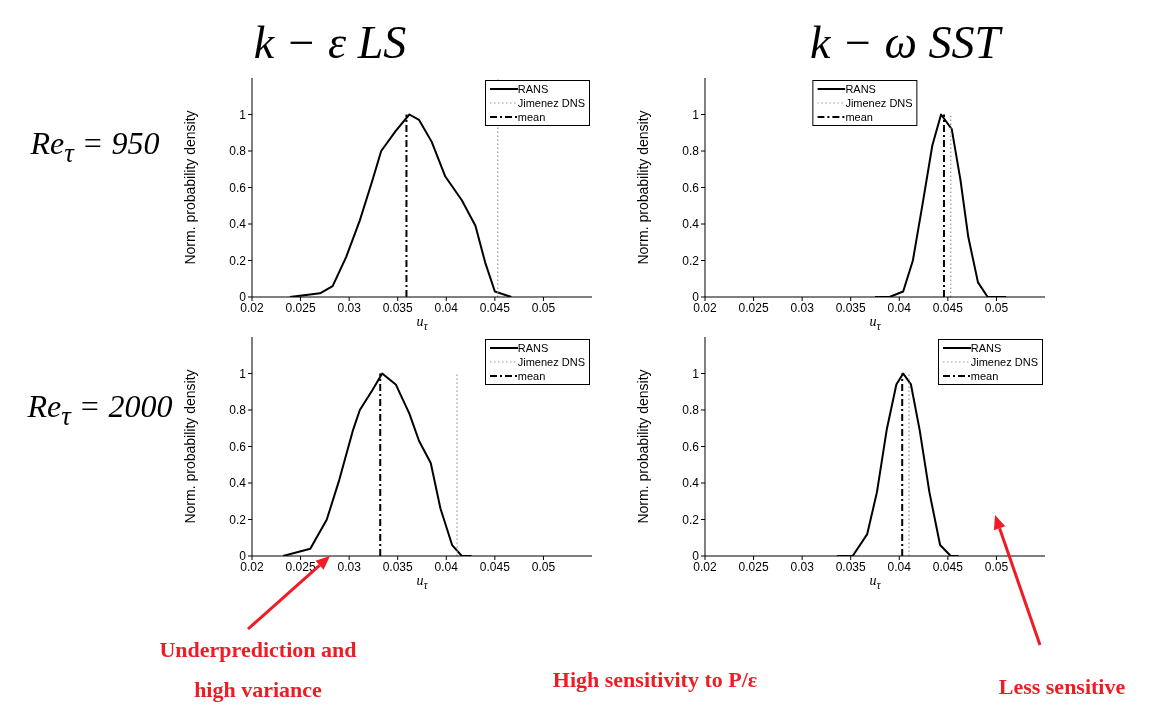 The width and height of the screenshot is (1149, 709). What do you see at coordinates (905, 42) in the screenshot?
I see `chart-title: k − ω SST` at bounding box center [905, 42].